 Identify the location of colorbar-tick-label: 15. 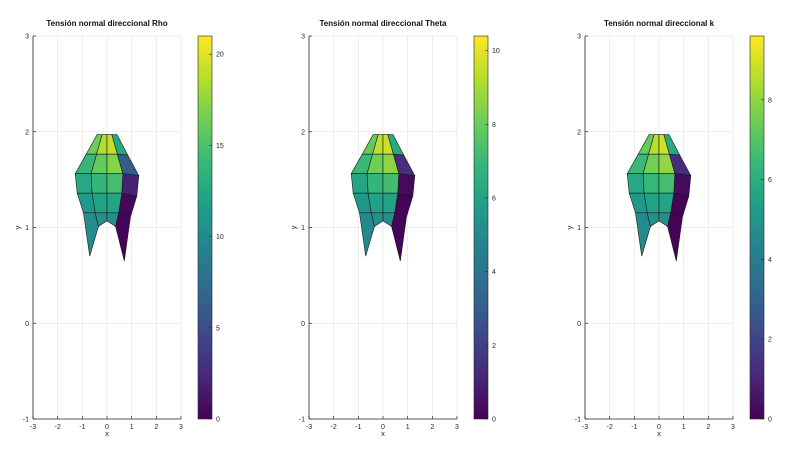
(220, 146).